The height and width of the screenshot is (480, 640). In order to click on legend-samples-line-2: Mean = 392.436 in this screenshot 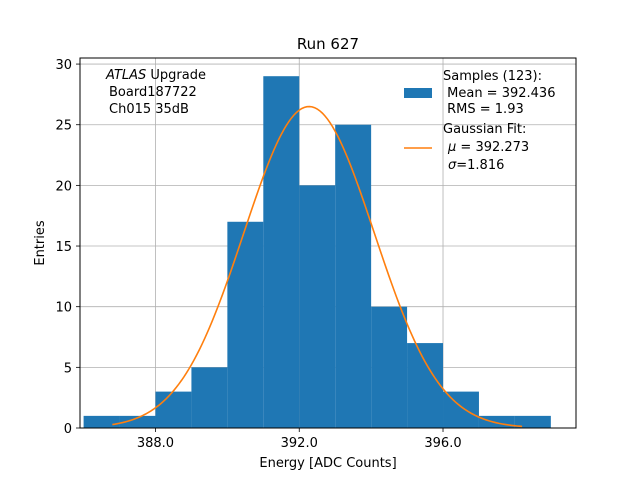, I will do `click(499, 93)`.